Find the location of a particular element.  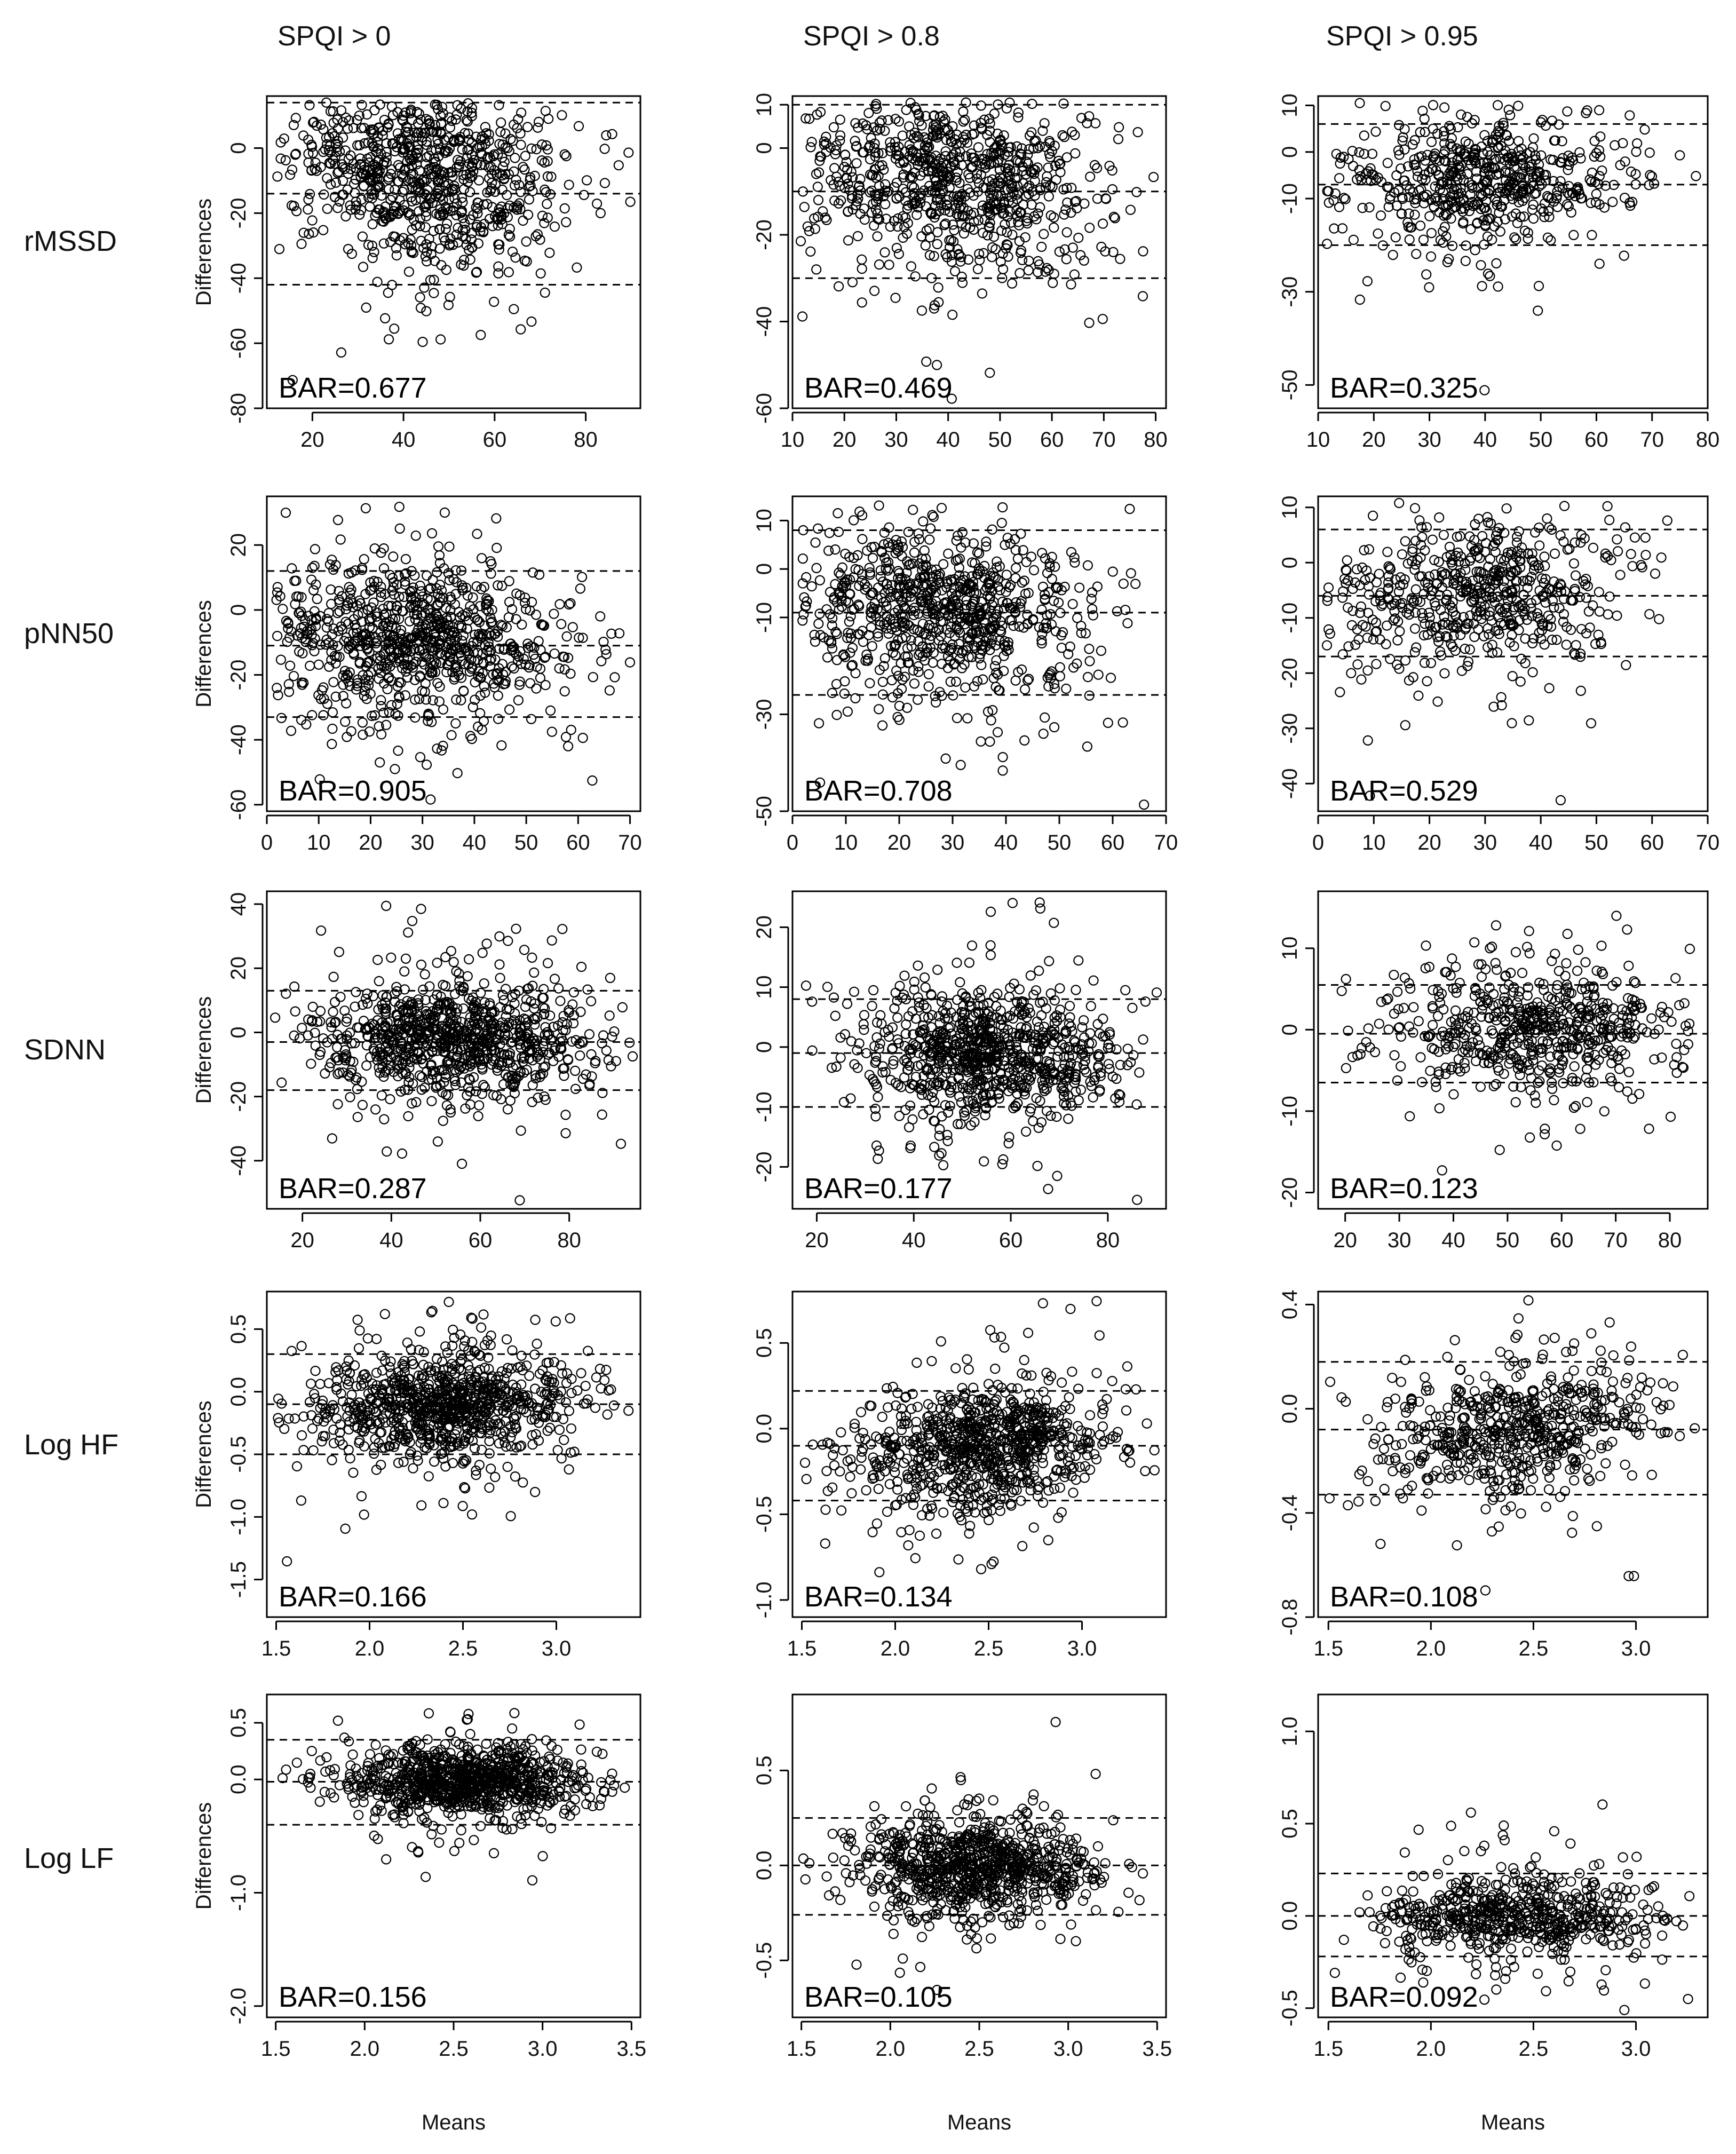

y-tick-label: 0 is located at coordinates (239, 148).